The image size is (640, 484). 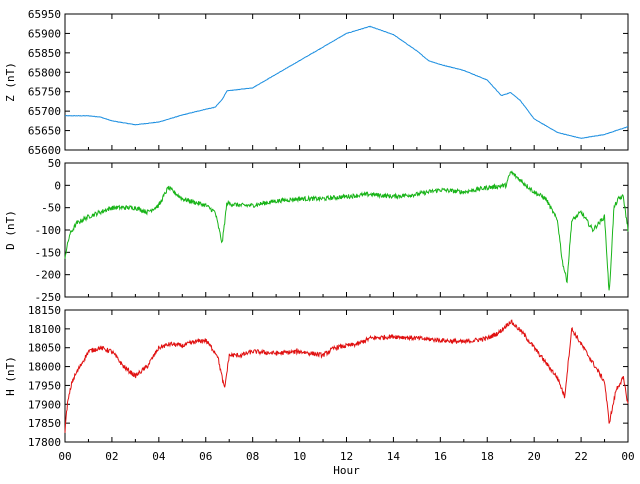 What do you see at coordinates (346, 456) in the screenshot?
I see `x-tick-label-6: 12` at bounding box center [346, 456].